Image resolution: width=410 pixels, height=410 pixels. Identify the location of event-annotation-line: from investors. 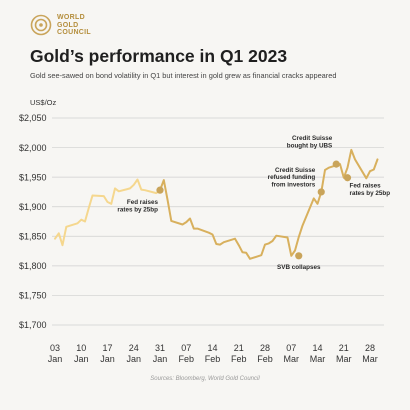
(294, 184).